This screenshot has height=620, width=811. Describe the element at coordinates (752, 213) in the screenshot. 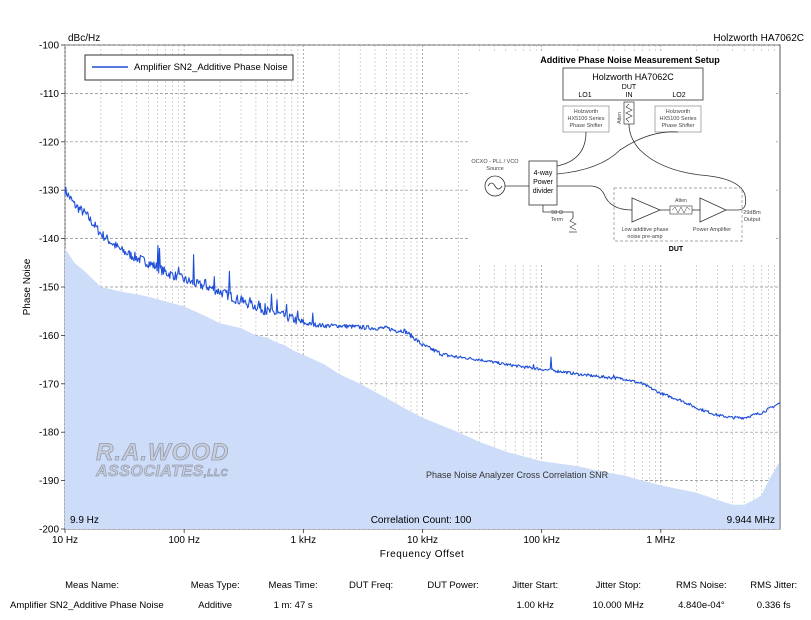

I see `output-label-1: 29dBm` at that location.